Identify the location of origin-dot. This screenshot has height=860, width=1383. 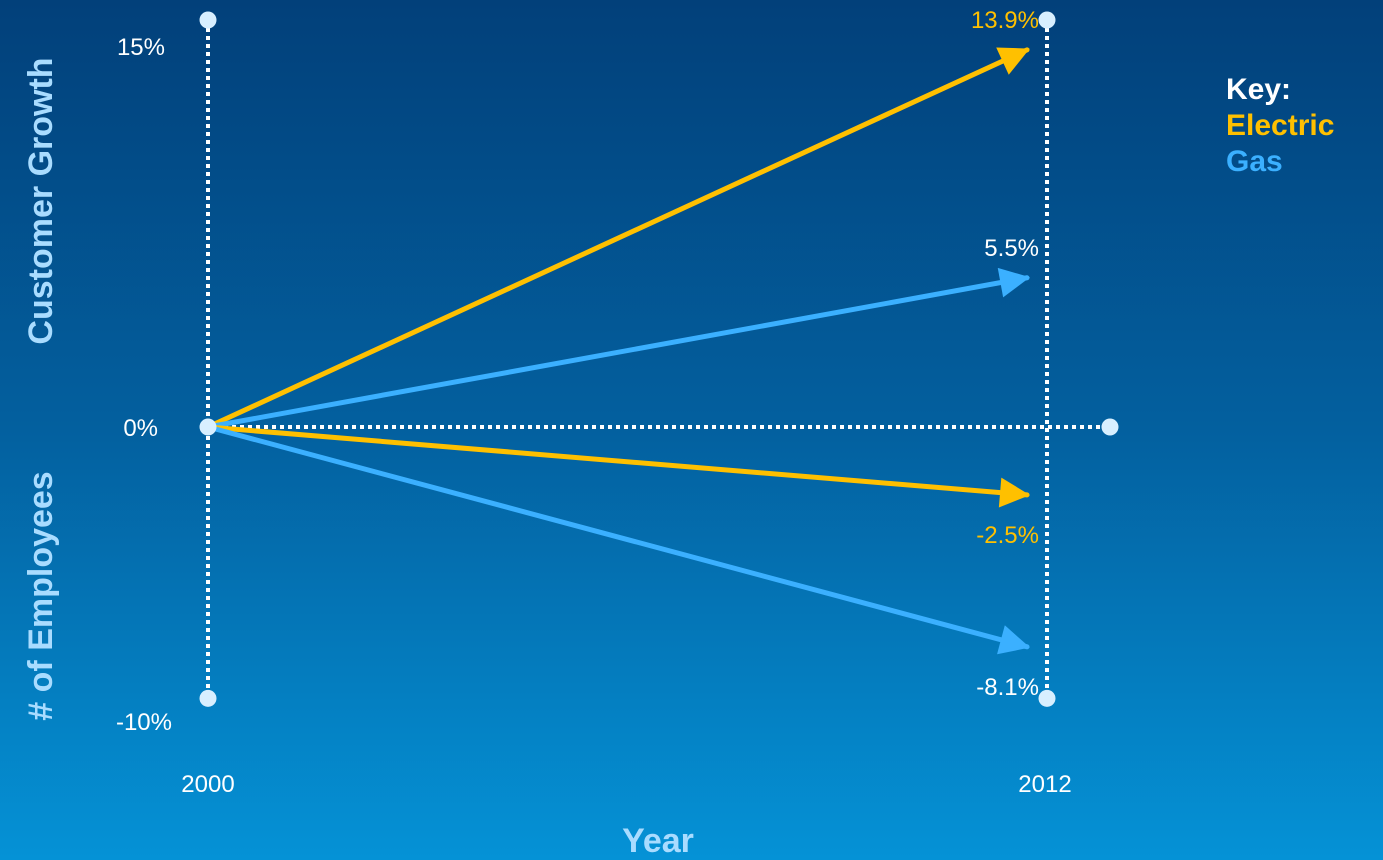
(208, 427).